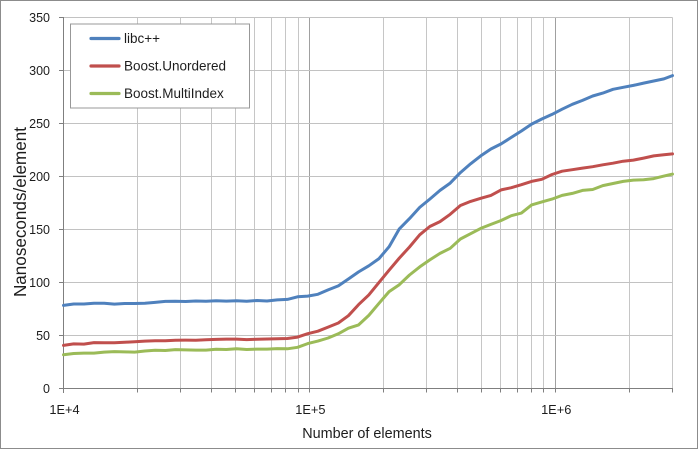  Describe the element at coordinates (46, 389) in the screenshot. I see `svg-text: 0` at that location.